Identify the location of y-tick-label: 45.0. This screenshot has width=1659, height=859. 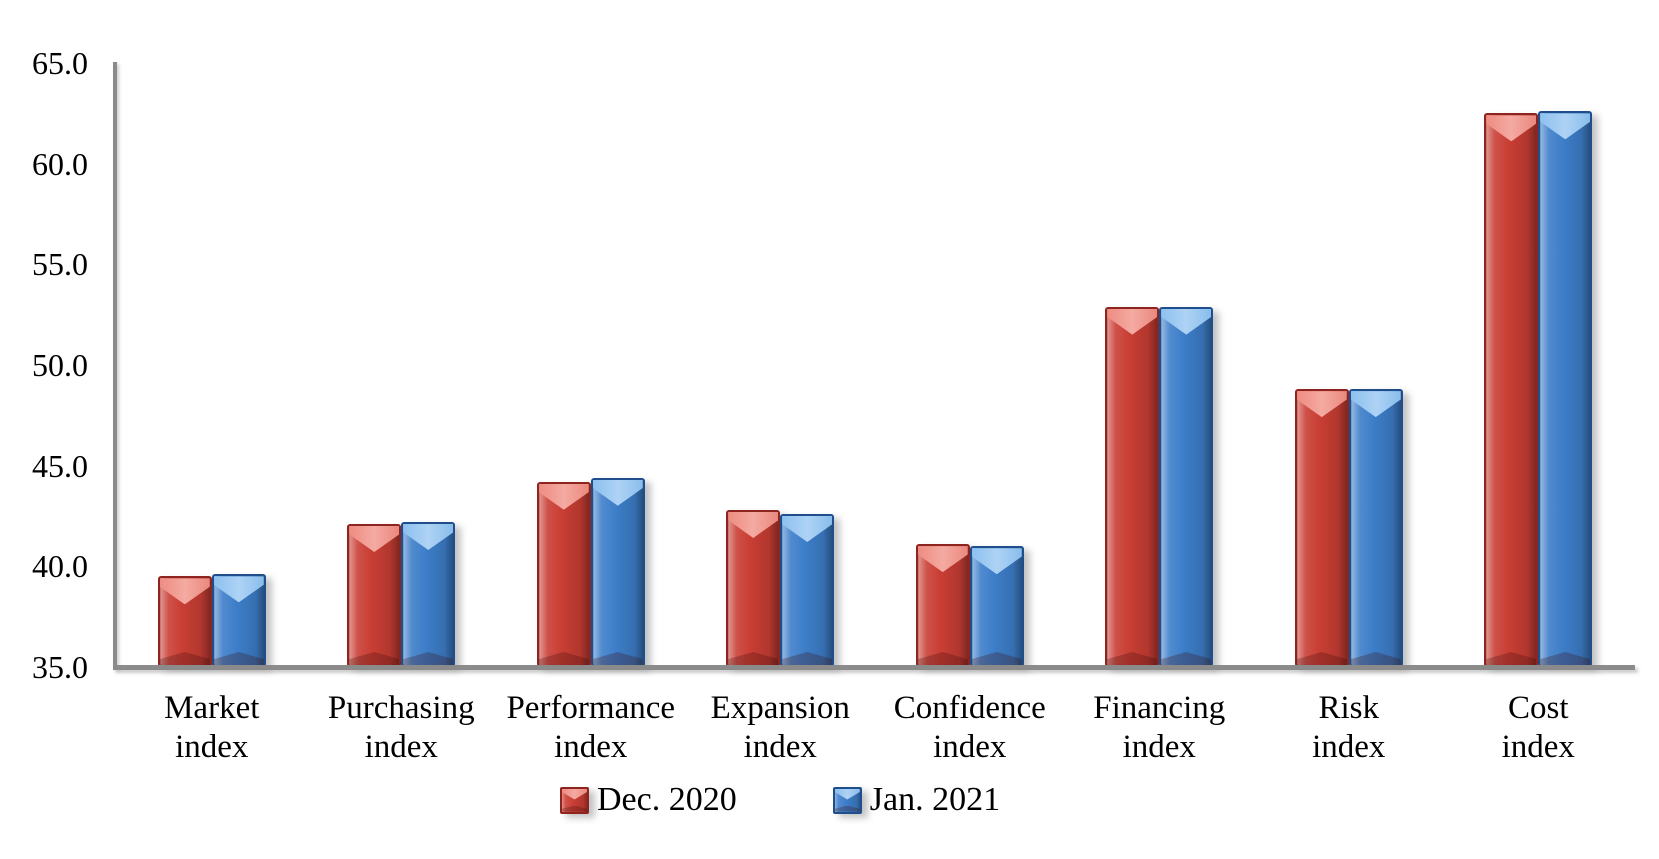
(60, 465).